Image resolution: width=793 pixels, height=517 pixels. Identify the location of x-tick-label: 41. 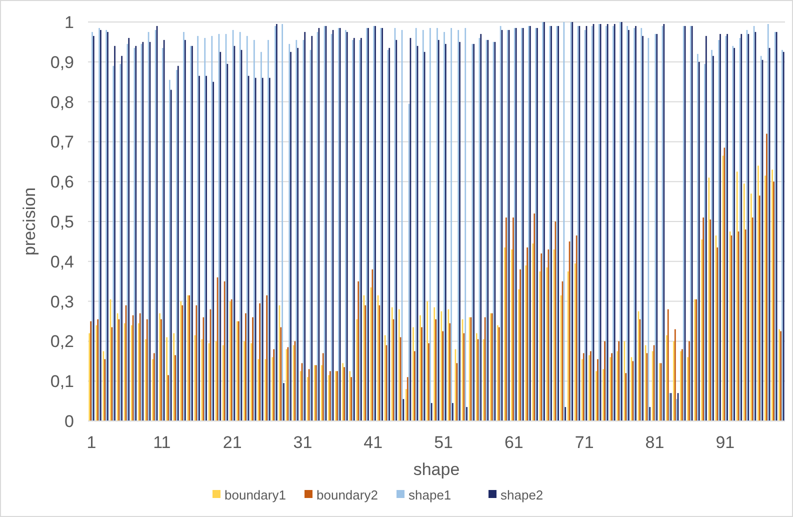
(373, 442).